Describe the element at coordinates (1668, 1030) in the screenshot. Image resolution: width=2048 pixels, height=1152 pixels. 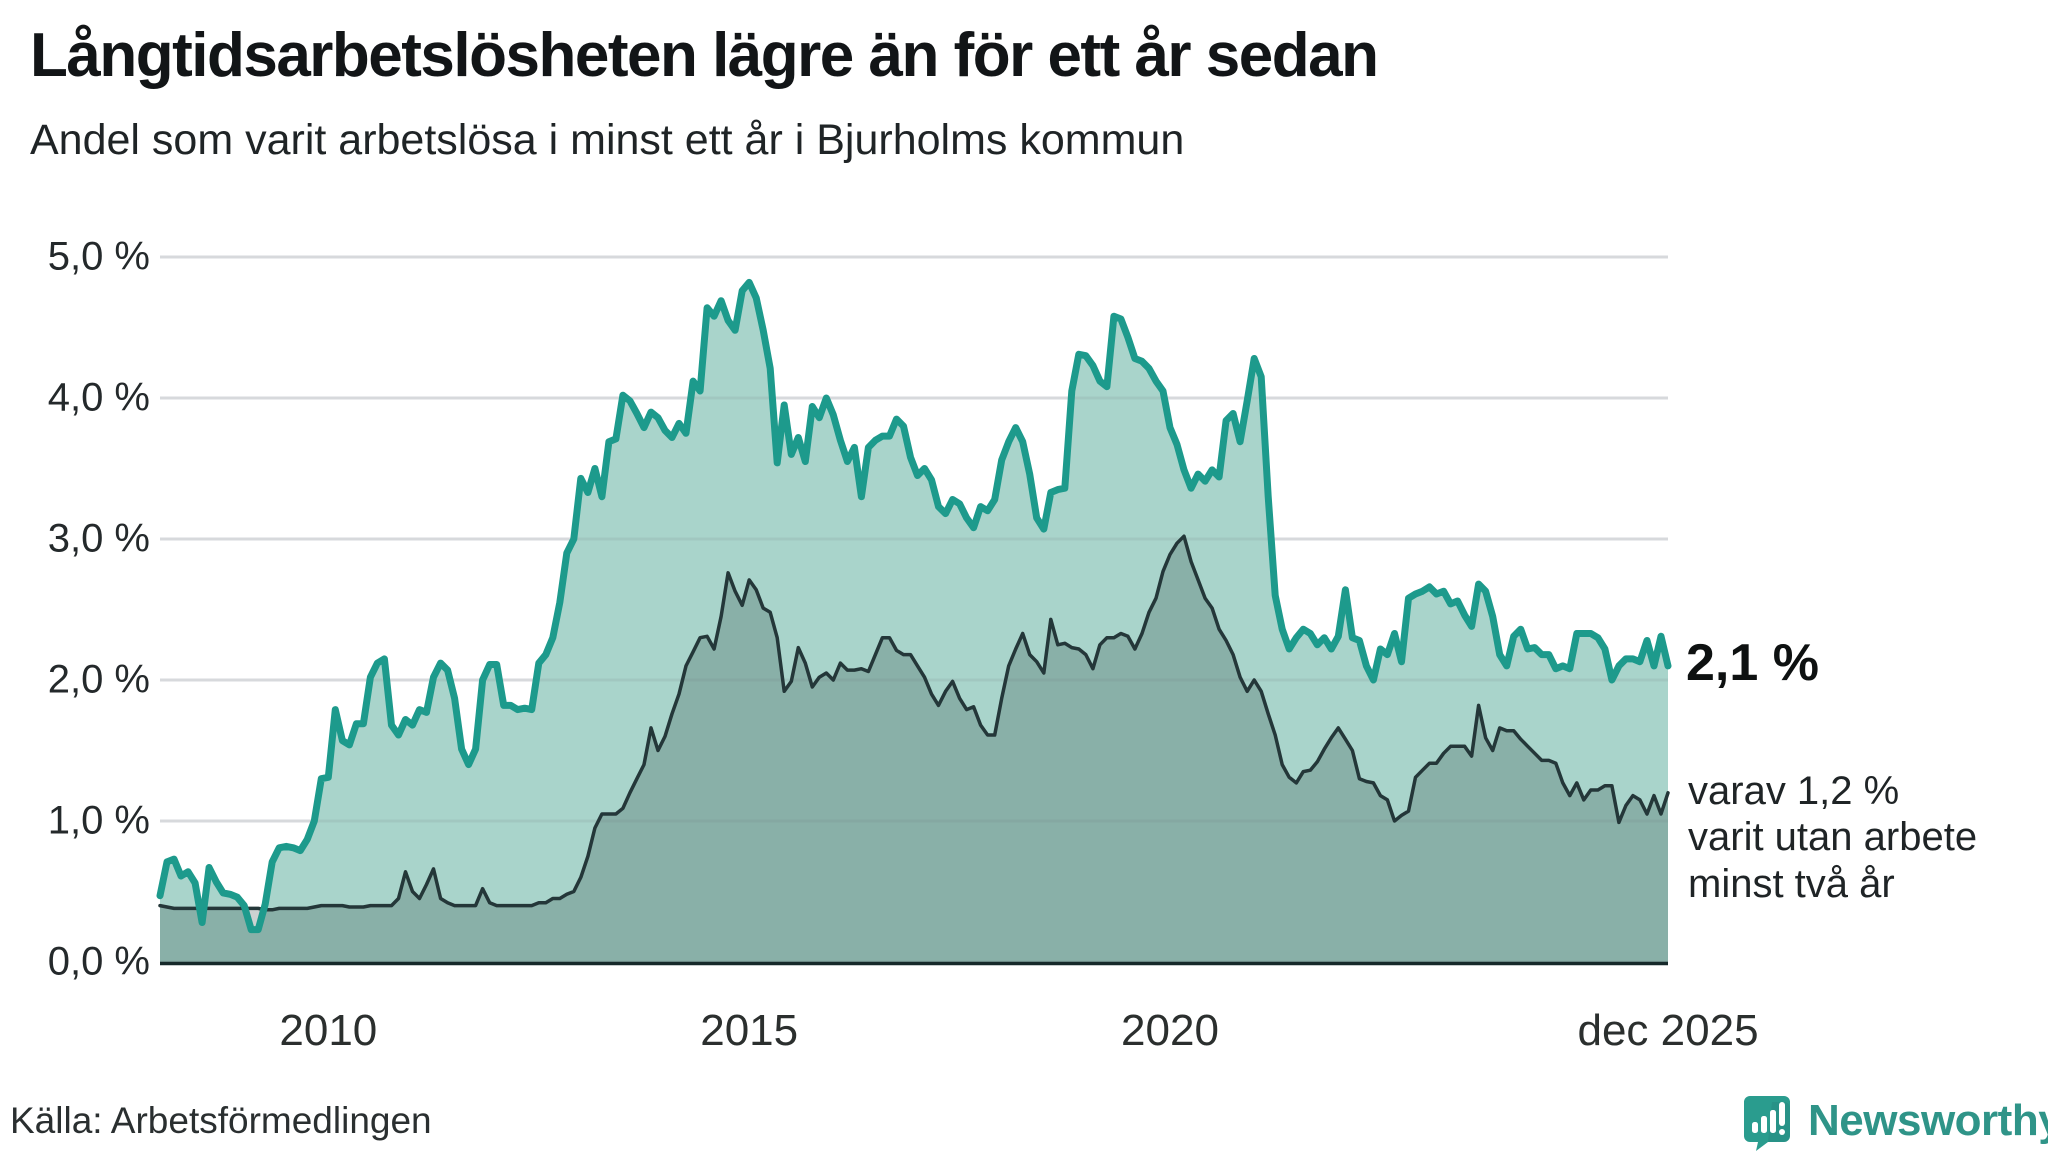
I see `x-tick-label: dec 2025` at that location.